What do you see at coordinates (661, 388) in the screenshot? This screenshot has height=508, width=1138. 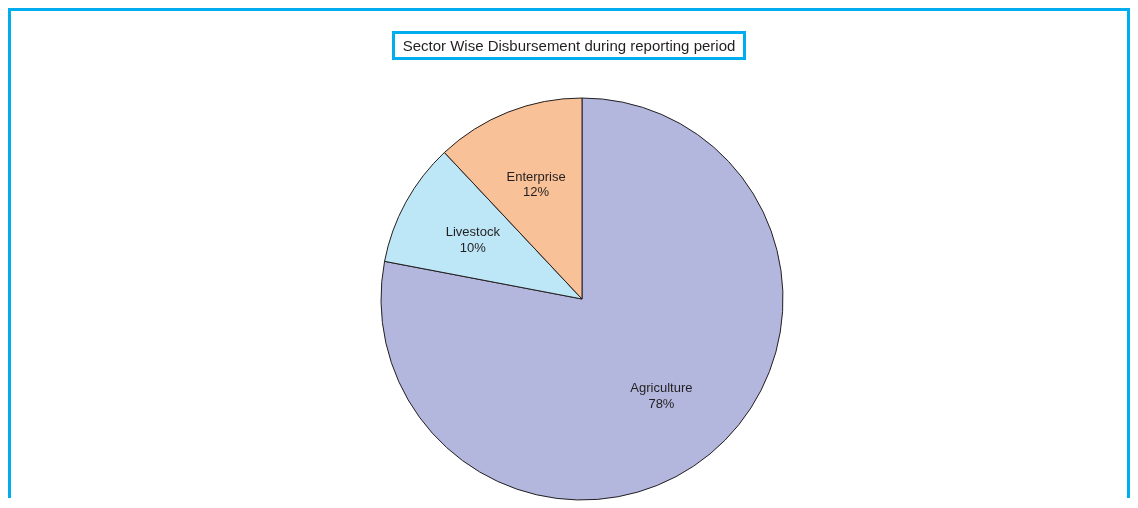 I see `slice-label: Agriculture` at bounding box center [661, 388].